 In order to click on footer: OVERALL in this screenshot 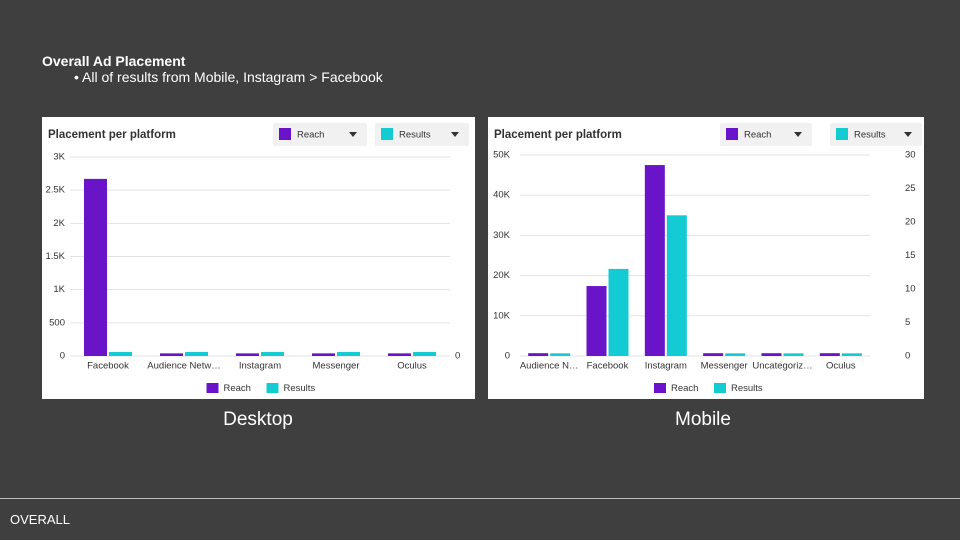, I will do `click(40, 519)`.